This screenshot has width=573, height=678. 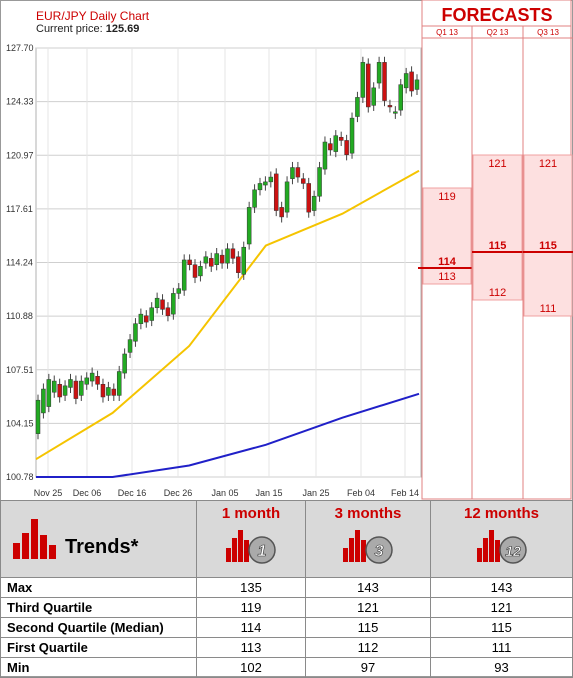 What do you see at coordinates (548, 309) in the screenshot?
I see `forecast-q1-label: 111` at bounding box center [548, 309].